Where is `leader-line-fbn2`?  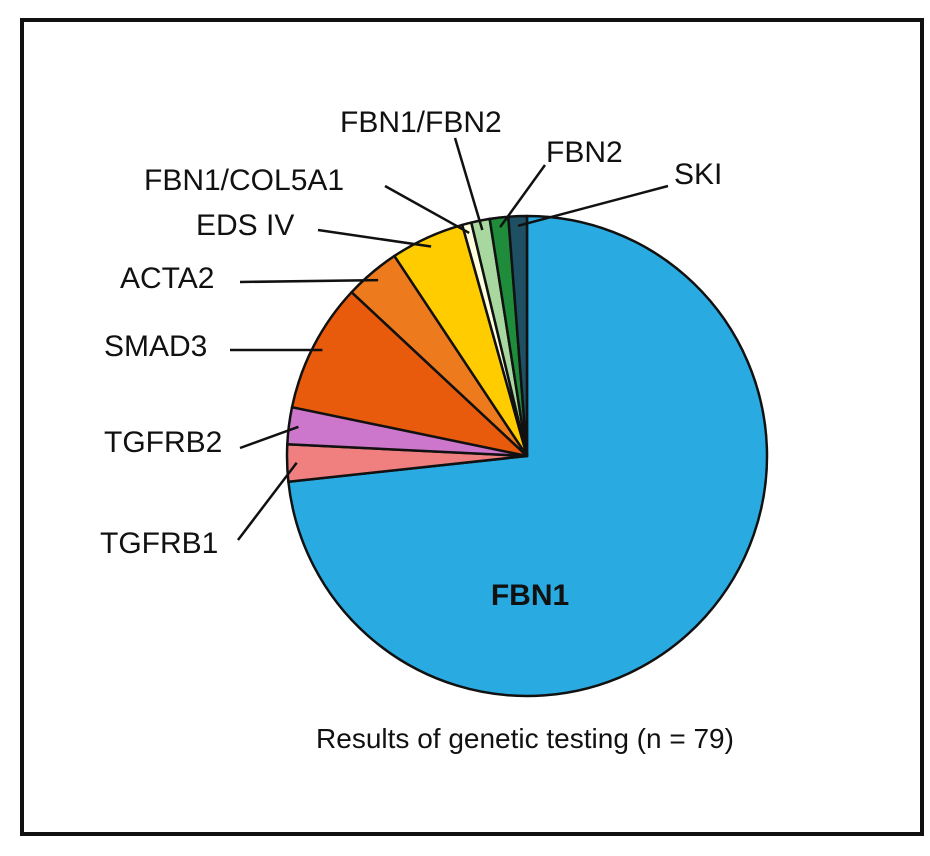
leader-line-fbn2 is located at coordinates (523, 196).